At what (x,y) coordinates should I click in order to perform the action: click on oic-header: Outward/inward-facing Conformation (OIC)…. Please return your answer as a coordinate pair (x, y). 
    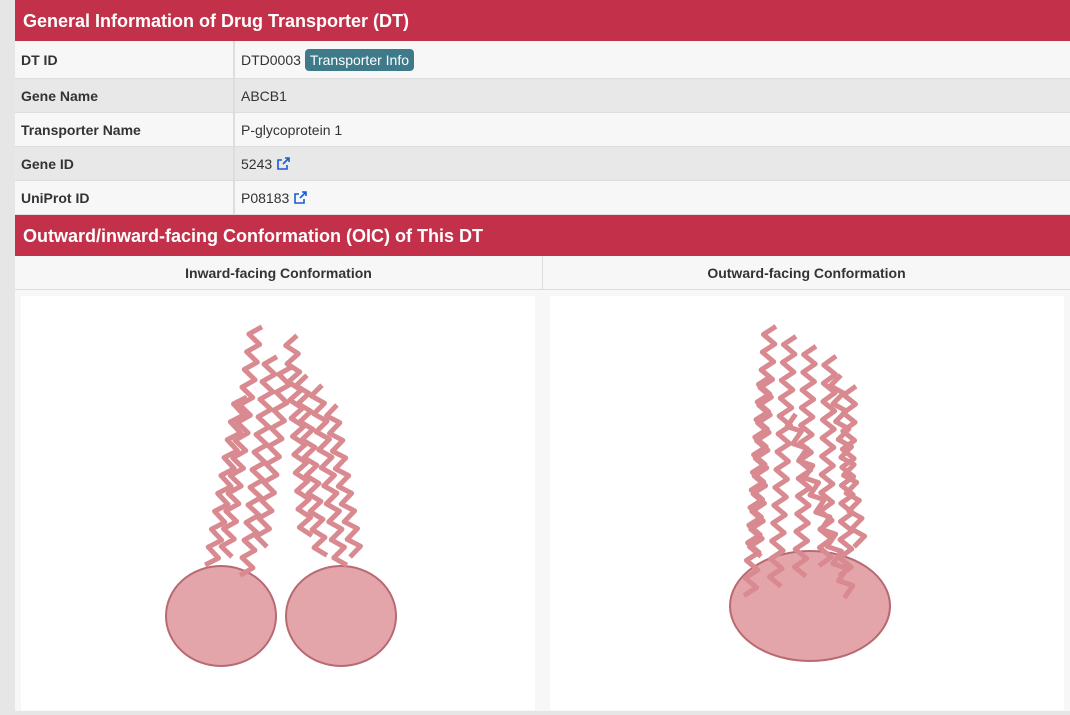
    Looking at the image, I should click on (542, 235).